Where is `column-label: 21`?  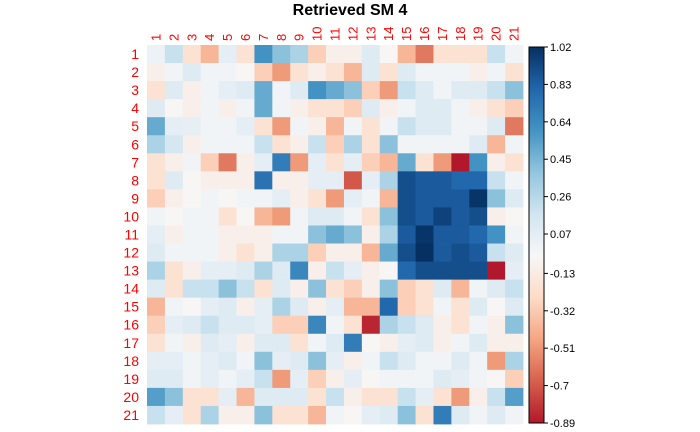
column-label: 21 is located at coordinates (514, 34).